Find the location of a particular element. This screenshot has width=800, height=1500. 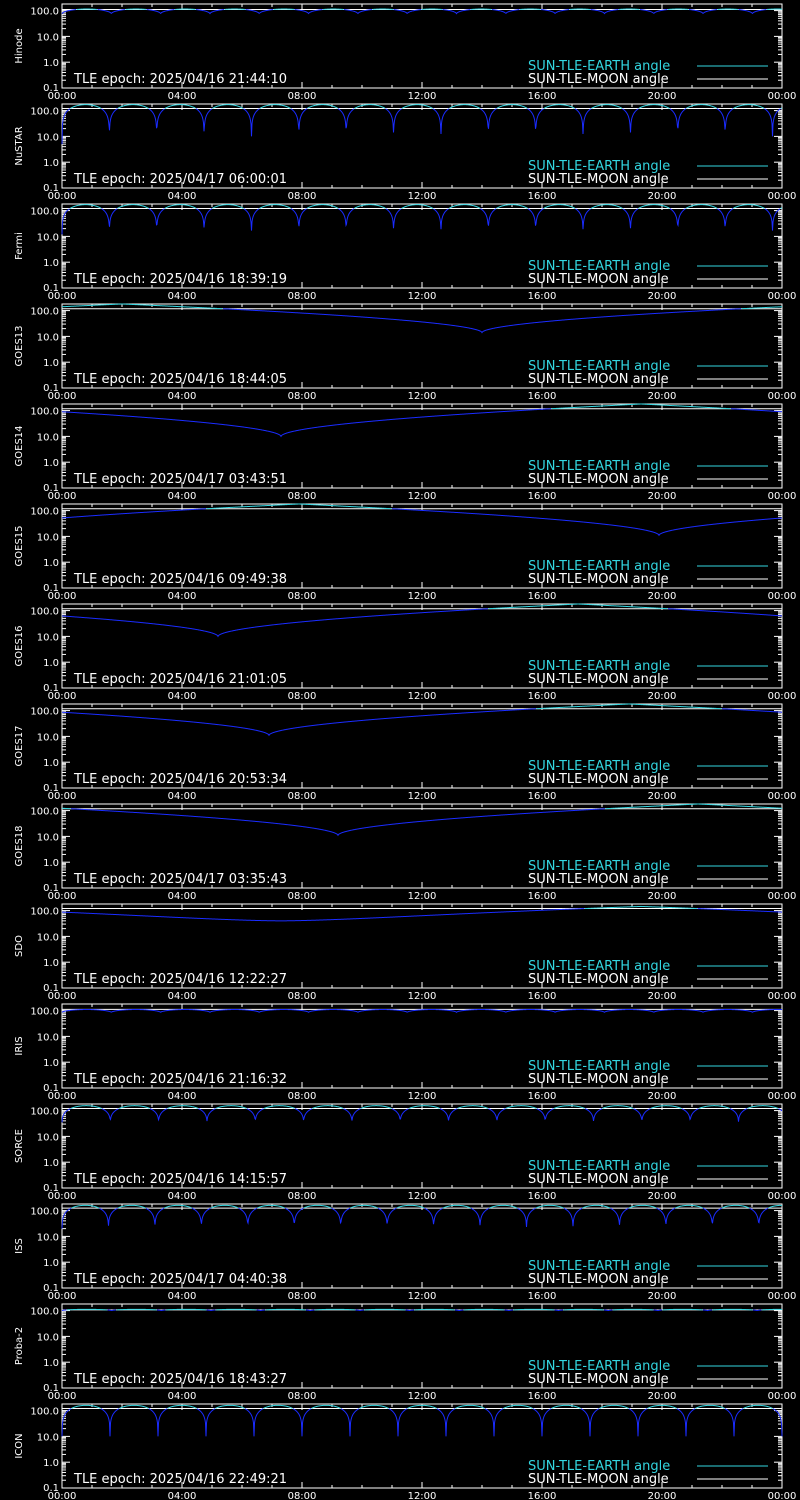

y-axis-label: GOES16 is located at coordinates (19, 645).